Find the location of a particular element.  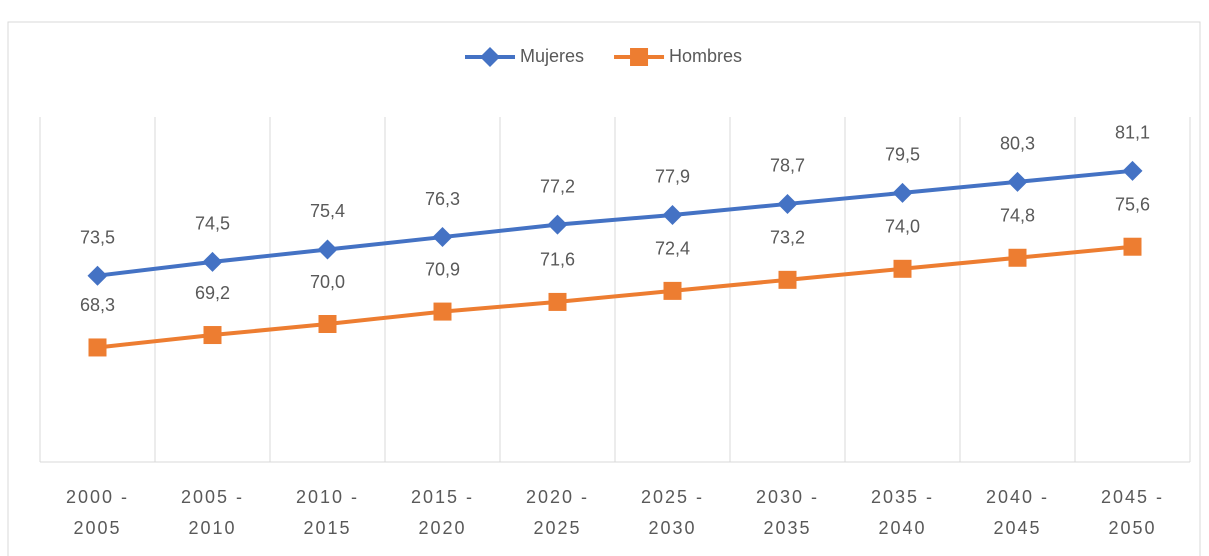

data-label: 77,9 is located at coordinates (672, 177).